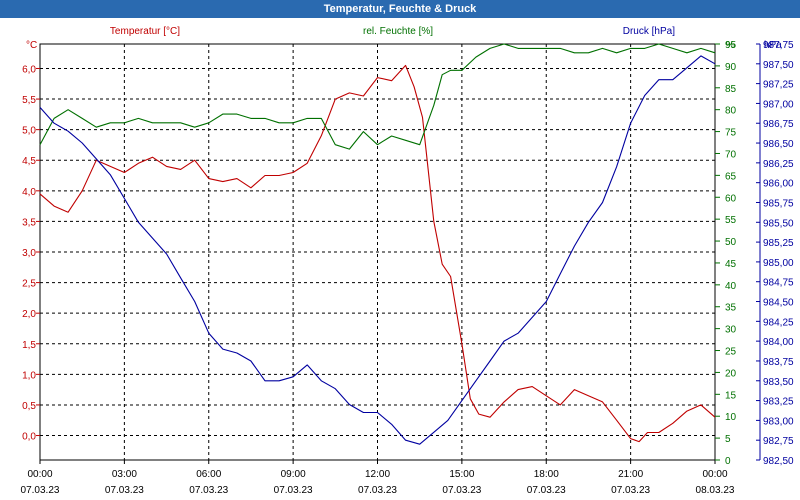 The height and width of the screenshot is (500, 800). I want to click on temperature-tick-label: 4,0, so click(29, 192).